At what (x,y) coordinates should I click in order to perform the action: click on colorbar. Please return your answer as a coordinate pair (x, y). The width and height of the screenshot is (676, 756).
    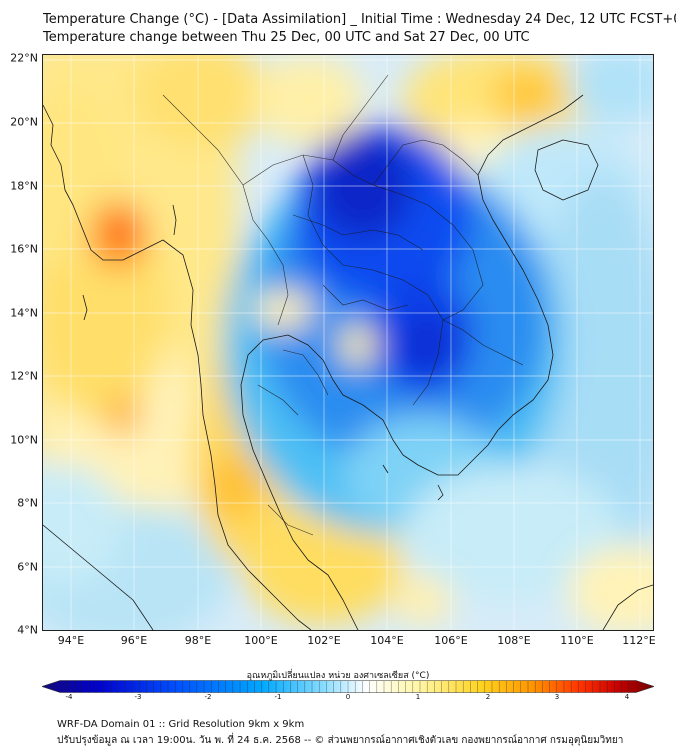
    Looking at the image, I should click on (348, 686).